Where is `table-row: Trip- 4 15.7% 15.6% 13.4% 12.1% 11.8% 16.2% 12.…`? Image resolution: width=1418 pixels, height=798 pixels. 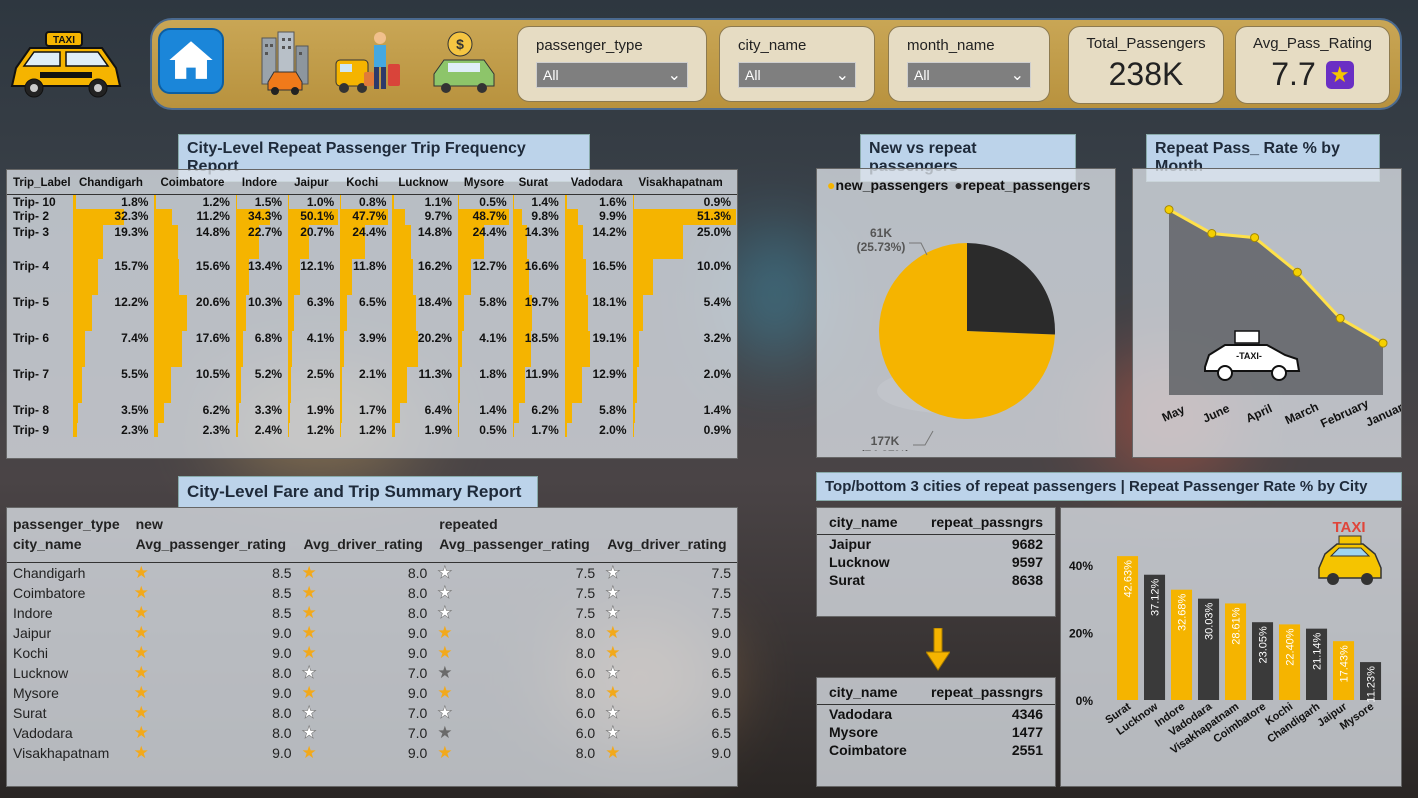 table-row: Trip- 4 15.7% 15.6% 13.4% 12.1% 11.8% 16.2% 12.… is located at coordinates (372, 276).